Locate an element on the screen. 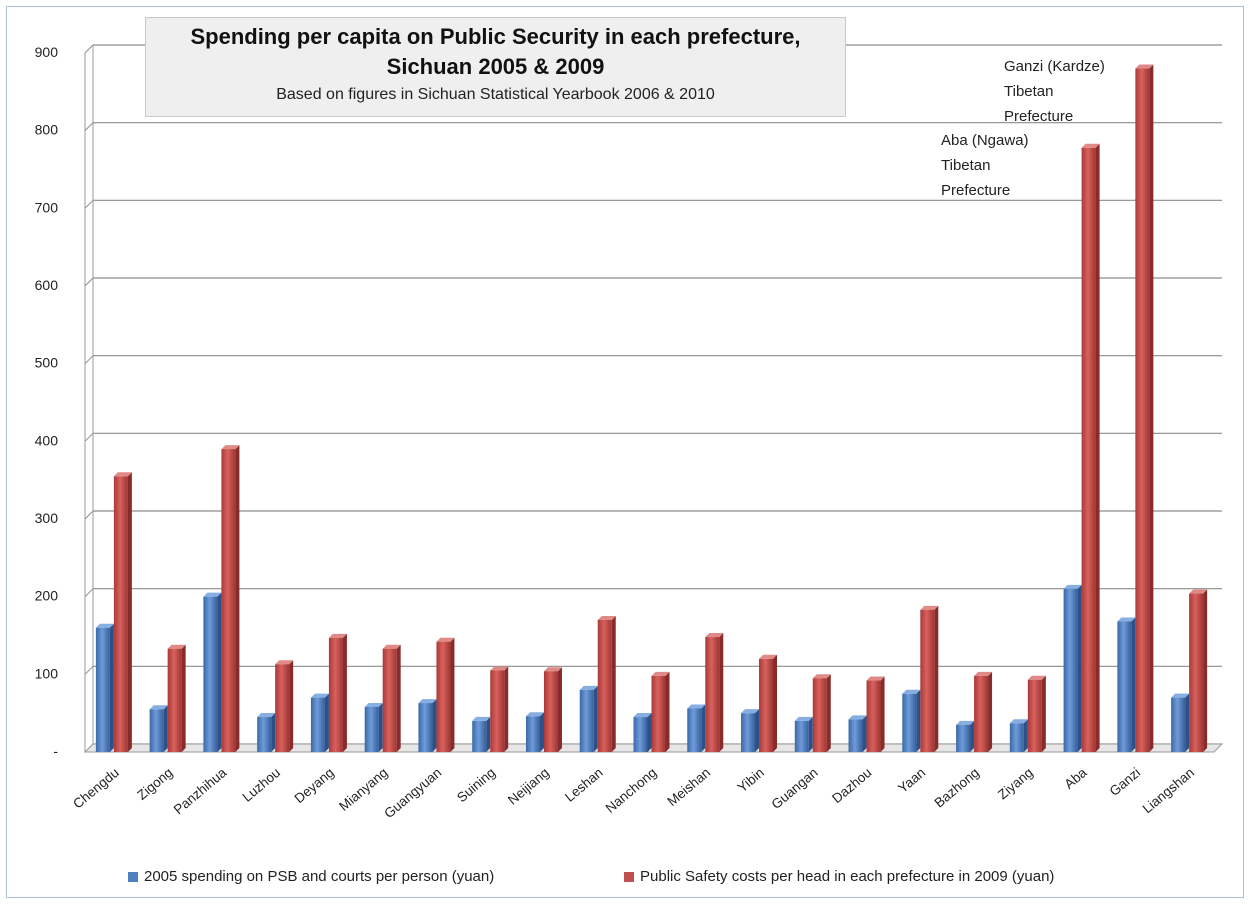  x-tick-label-10: Nanchong is located at coordinates (631, 790).